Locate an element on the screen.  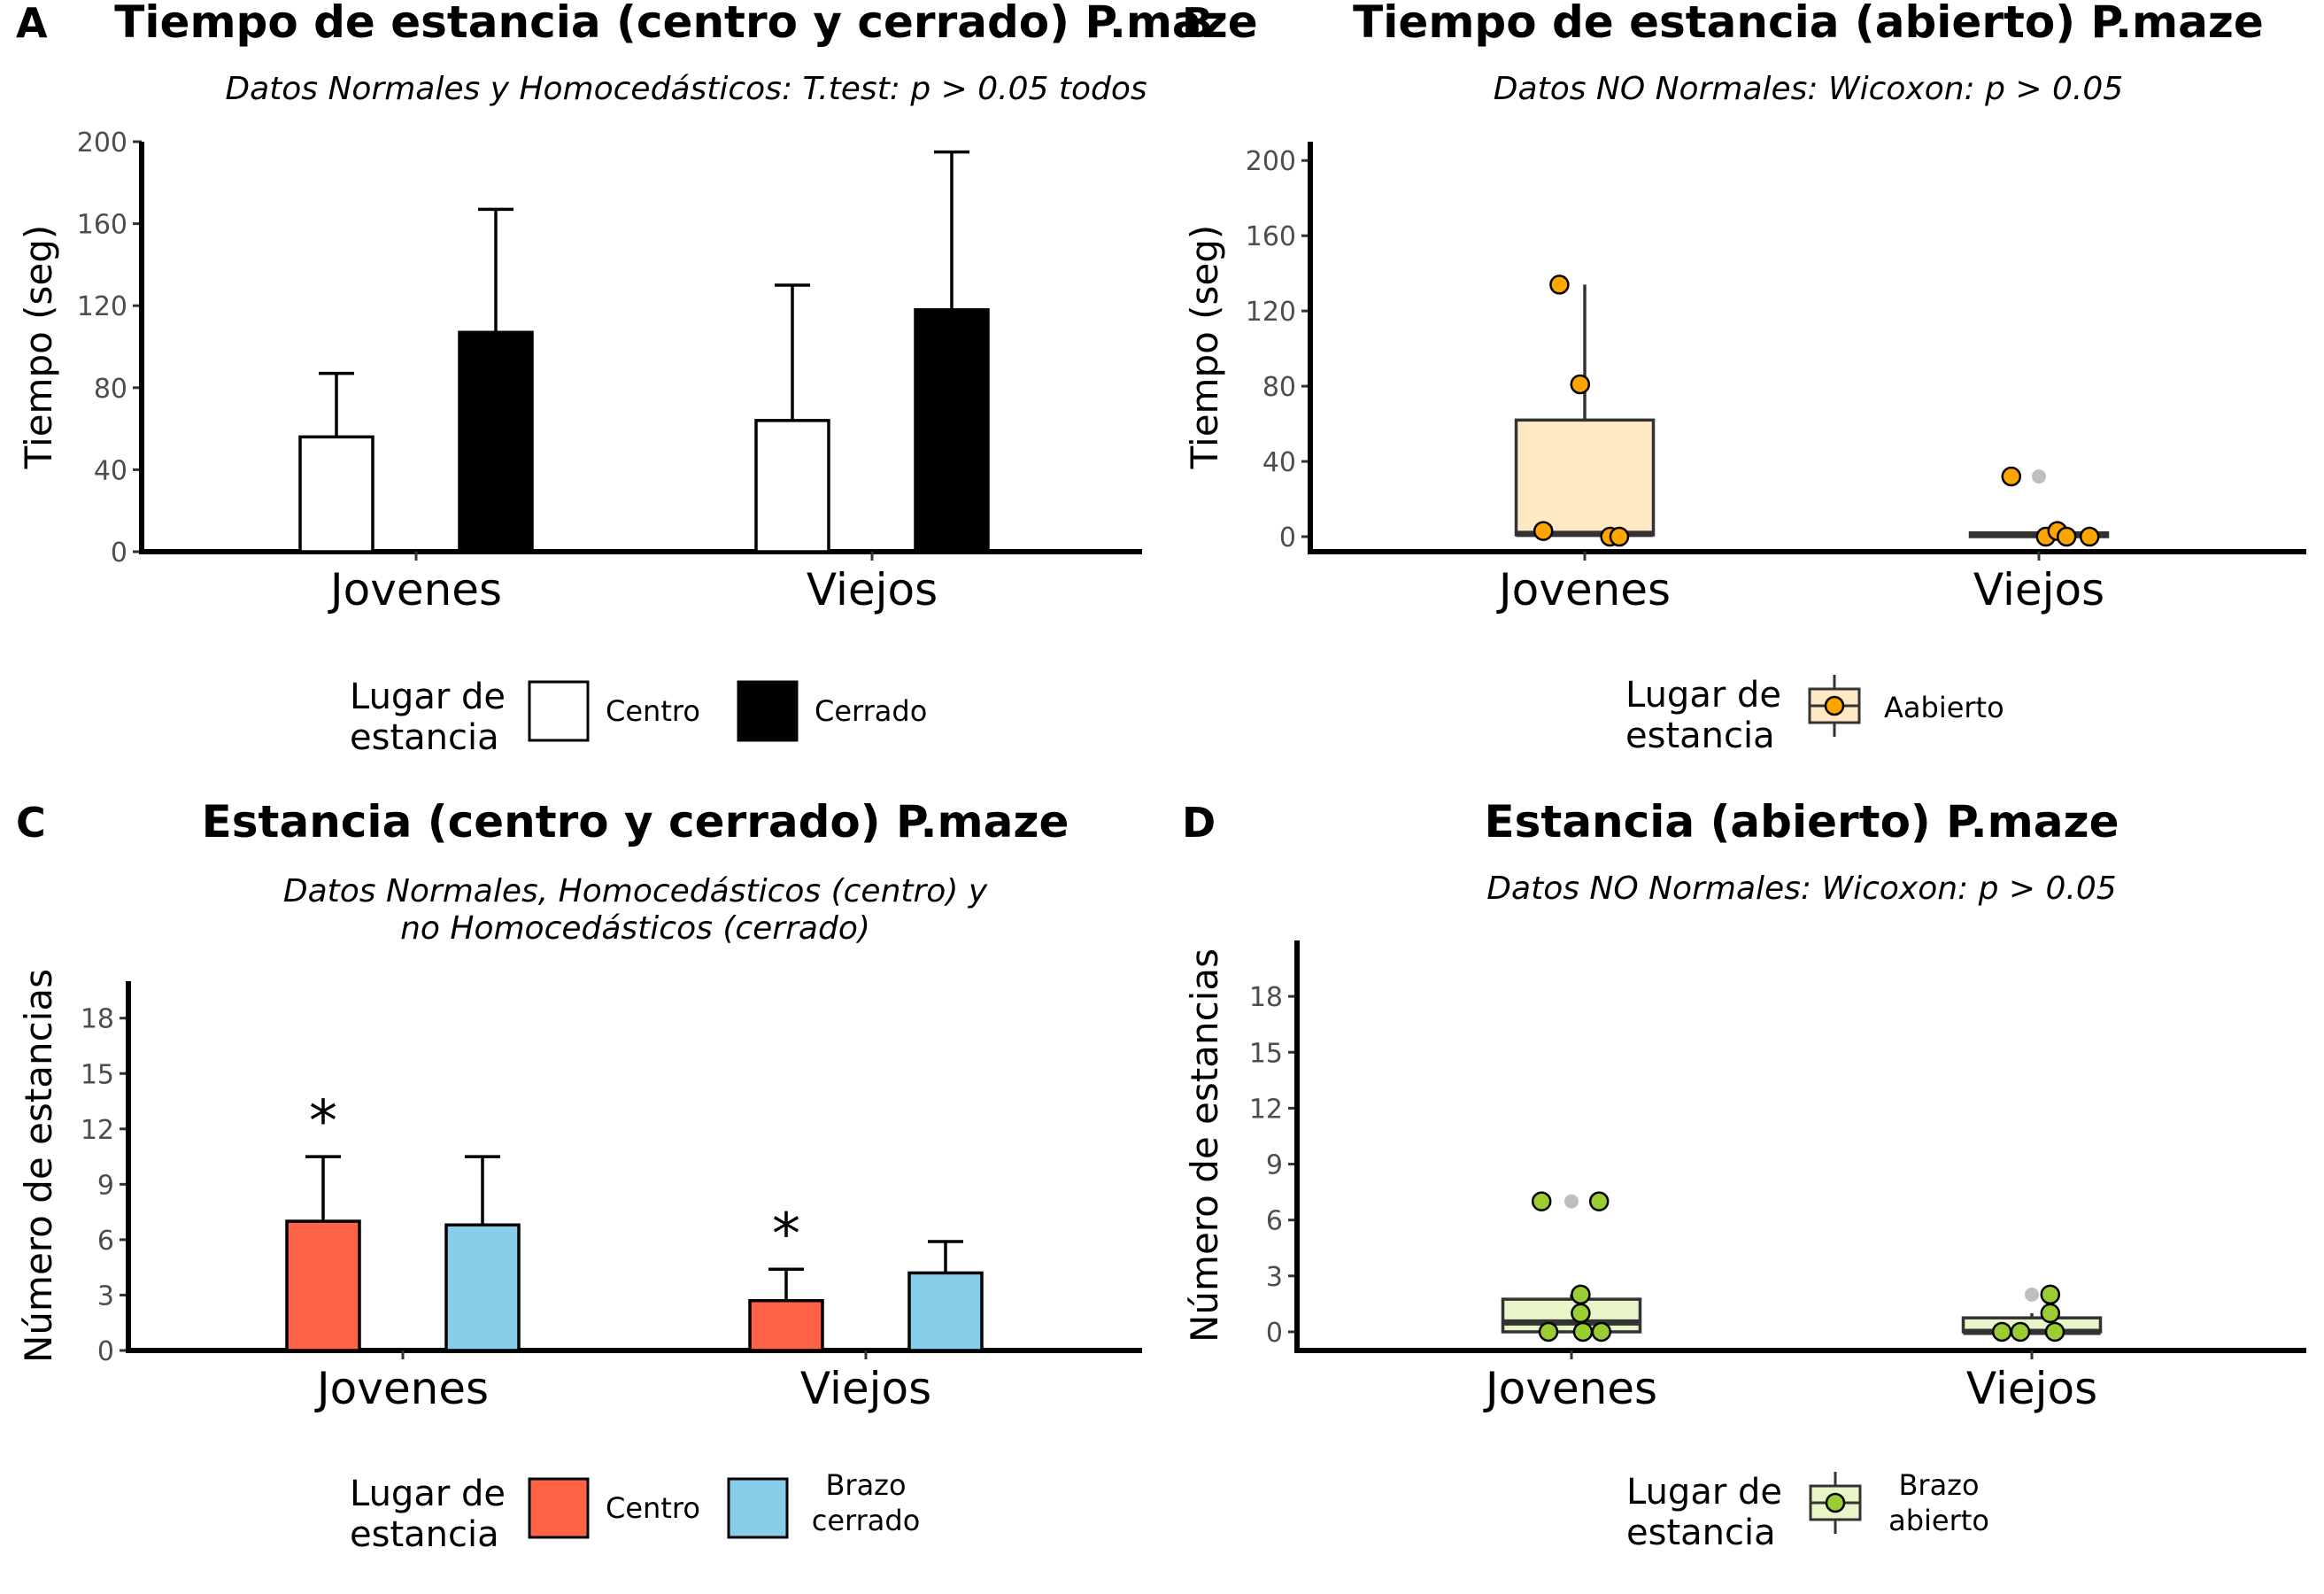
legend-label: Centro is located at coordinates (653, 711).